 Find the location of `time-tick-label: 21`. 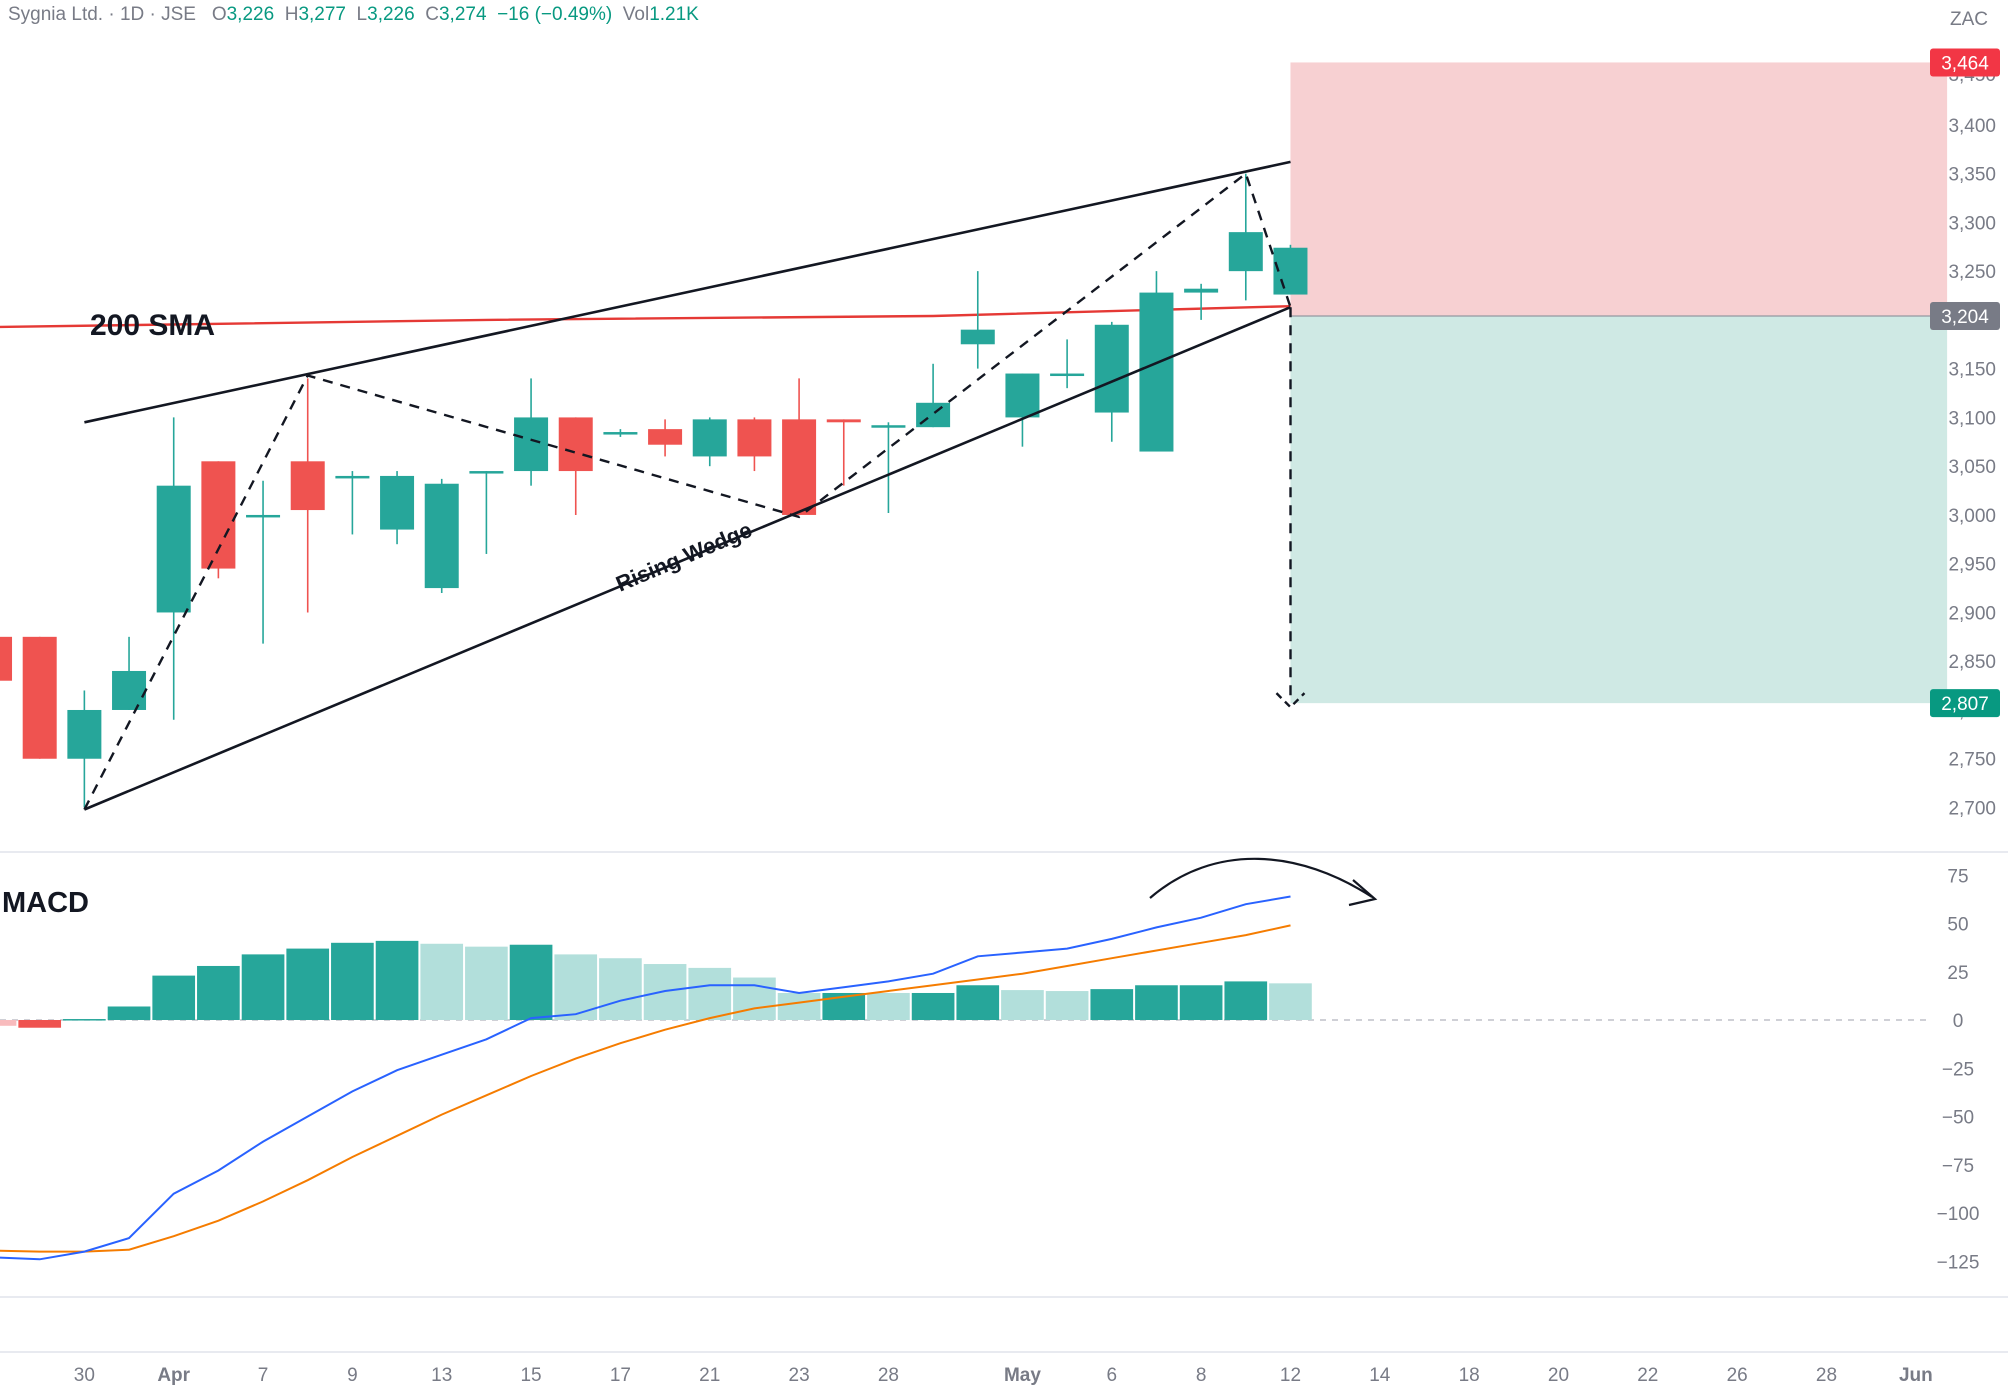

time-tick-label: 21 is located at coordinates (709, 1375).